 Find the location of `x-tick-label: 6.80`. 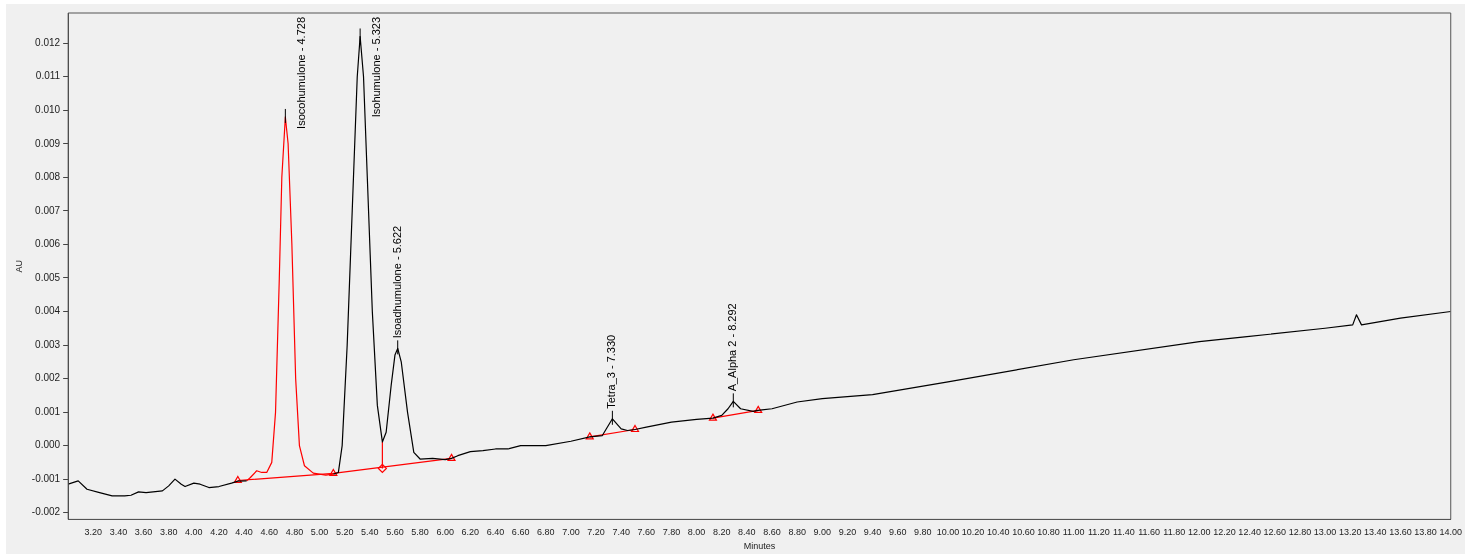

x-tick-label: 6.80 is located at coordinates (546, 532).